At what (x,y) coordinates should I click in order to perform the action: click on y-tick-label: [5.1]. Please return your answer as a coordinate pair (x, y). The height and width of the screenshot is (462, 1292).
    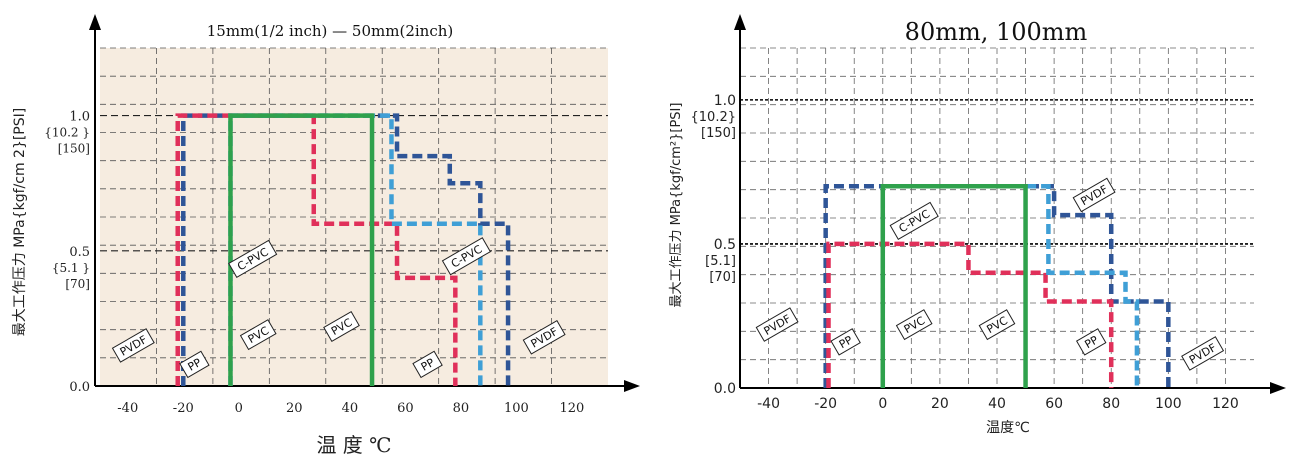
    Looking at the image, I should click on (720, 261).